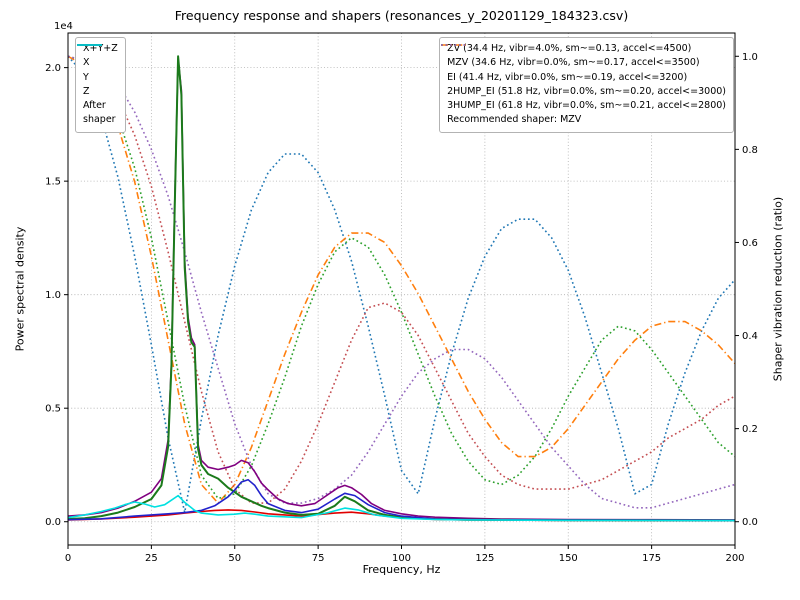 This screenshot has width=800, height=600. What do you see at coordinates (63, 26) in the screenshot?
I see `y-axis-offset-label: 1e4` at bounding box center [63, 26].